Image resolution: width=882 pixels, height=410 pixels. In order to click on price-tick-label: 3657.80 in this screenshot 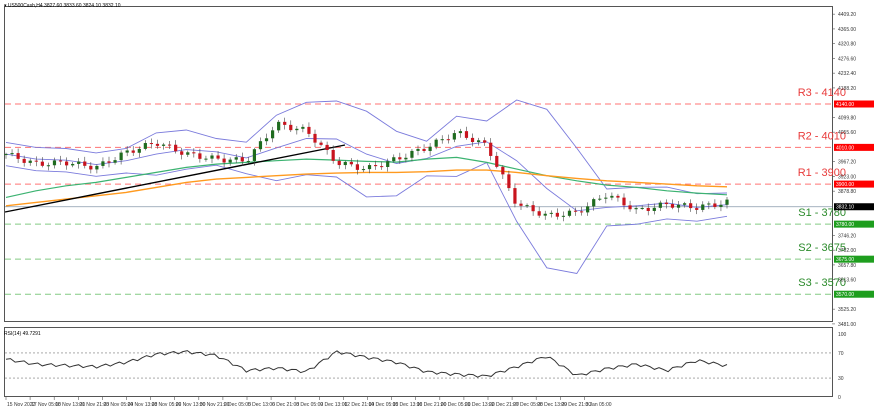, I will do `click(847, 266)`.